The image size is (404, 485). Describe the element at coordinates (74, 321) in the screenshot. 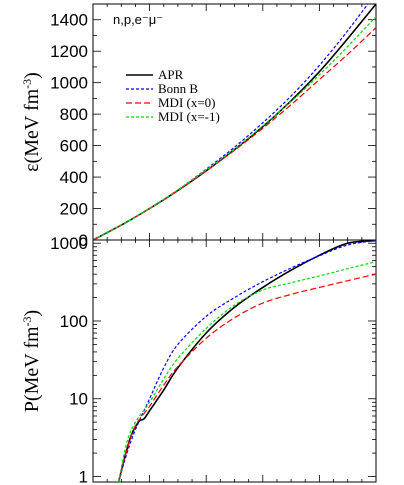

I see `bottom-y-tick-label: 100` at that location.